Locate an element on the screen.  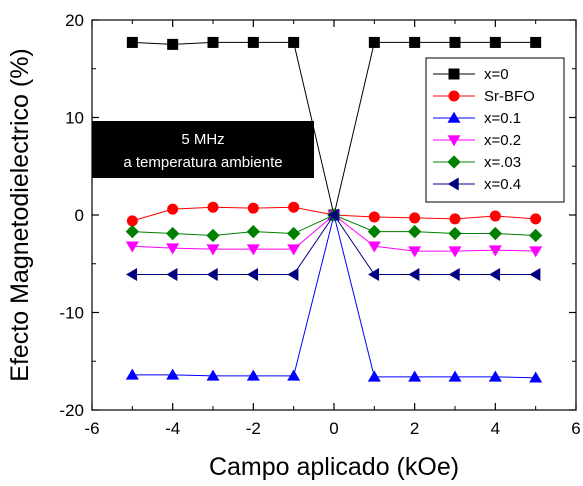
legend: x=0 Sr-BFO x=0.1 x=0.2 x=.03 x=0.4 is located at coordinates (495, 130).